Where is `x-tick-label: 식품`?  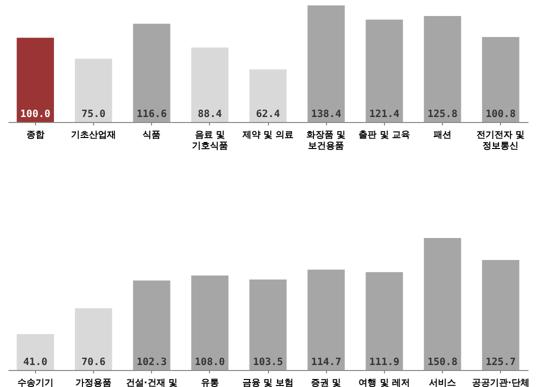
x-tick-label: 식품 is located at coordinates (151, 135).